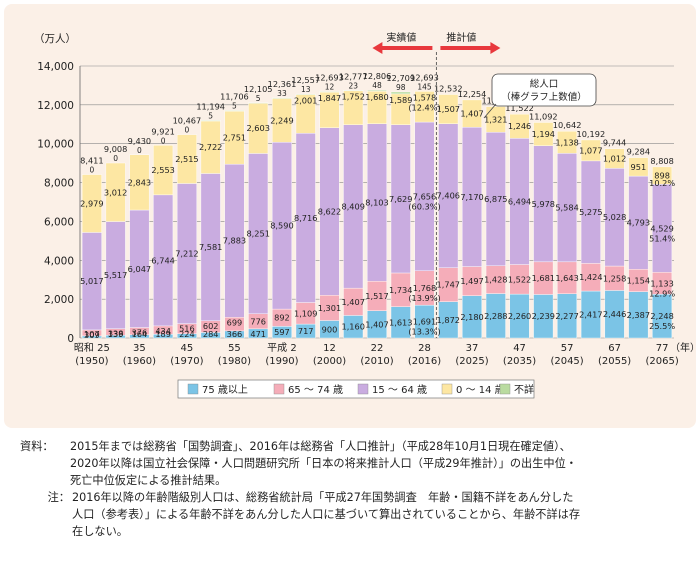  I want to click on data-label: 7,883, so click(234, 241).